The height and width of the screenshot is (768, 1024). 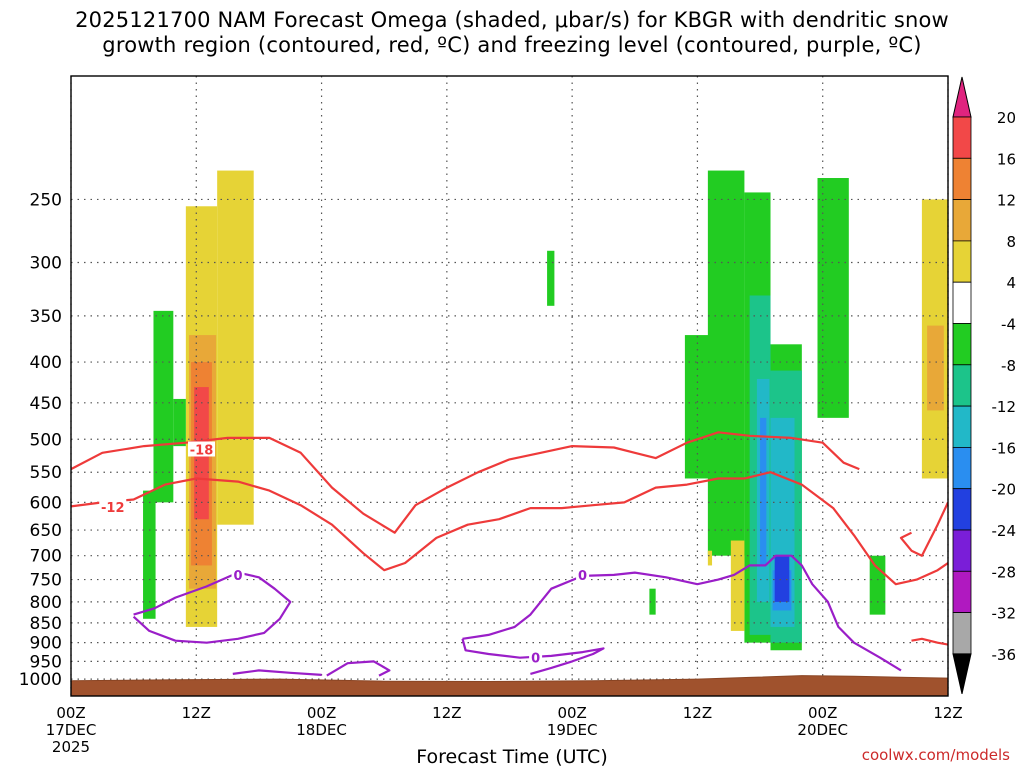 I want to click on terrain-fill, so click(x=509, y=685).